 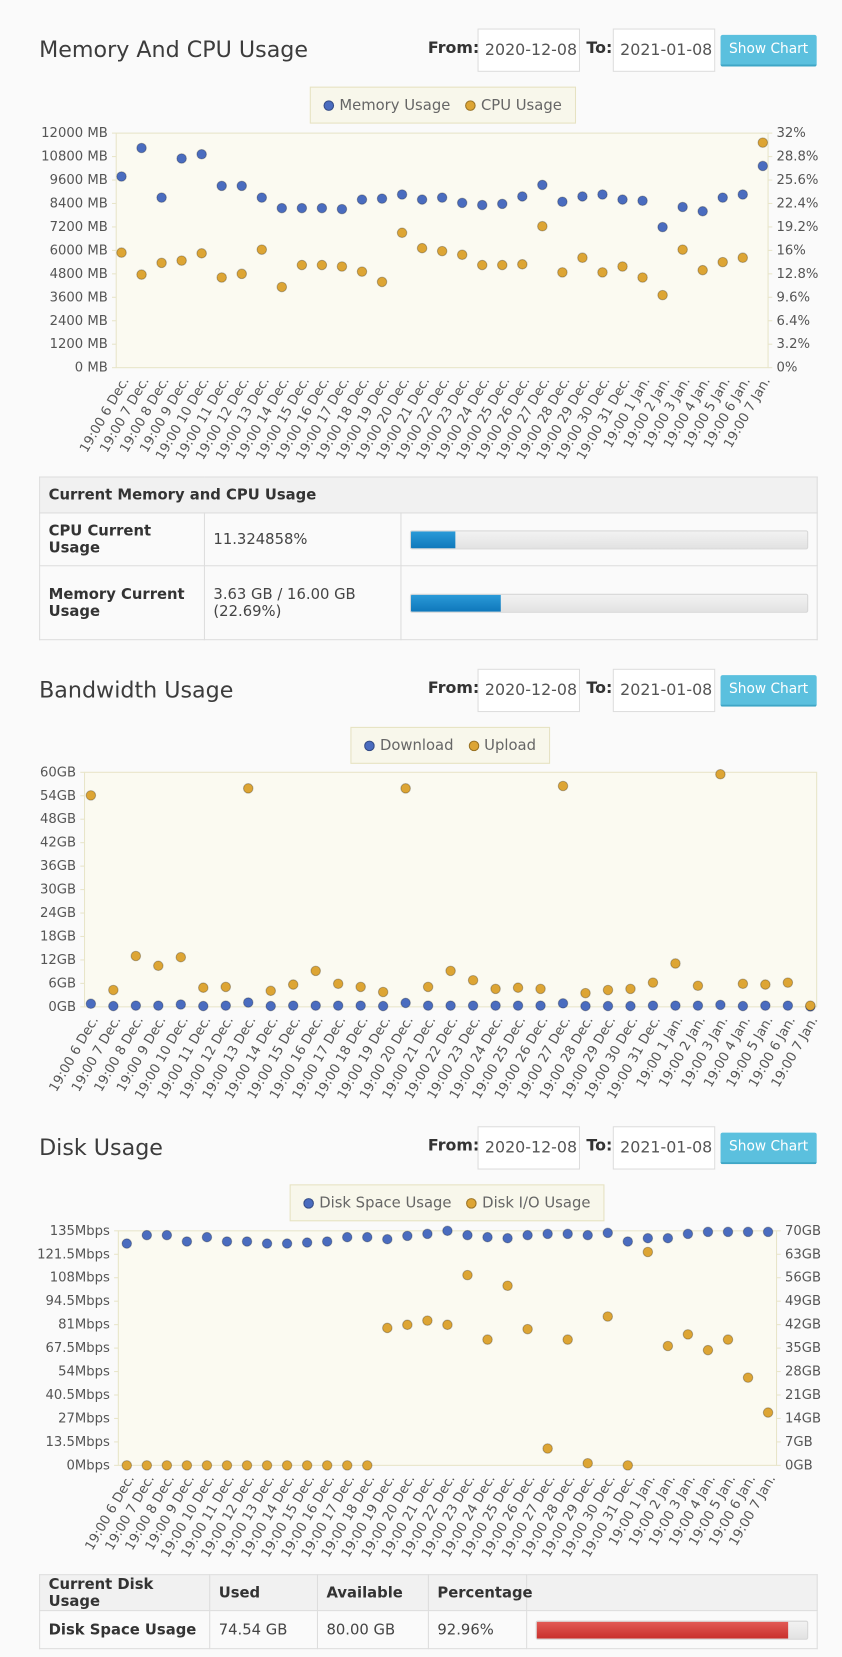 I want to click on section-title: Memory And CPU Usage, so click(x=174, y=49).